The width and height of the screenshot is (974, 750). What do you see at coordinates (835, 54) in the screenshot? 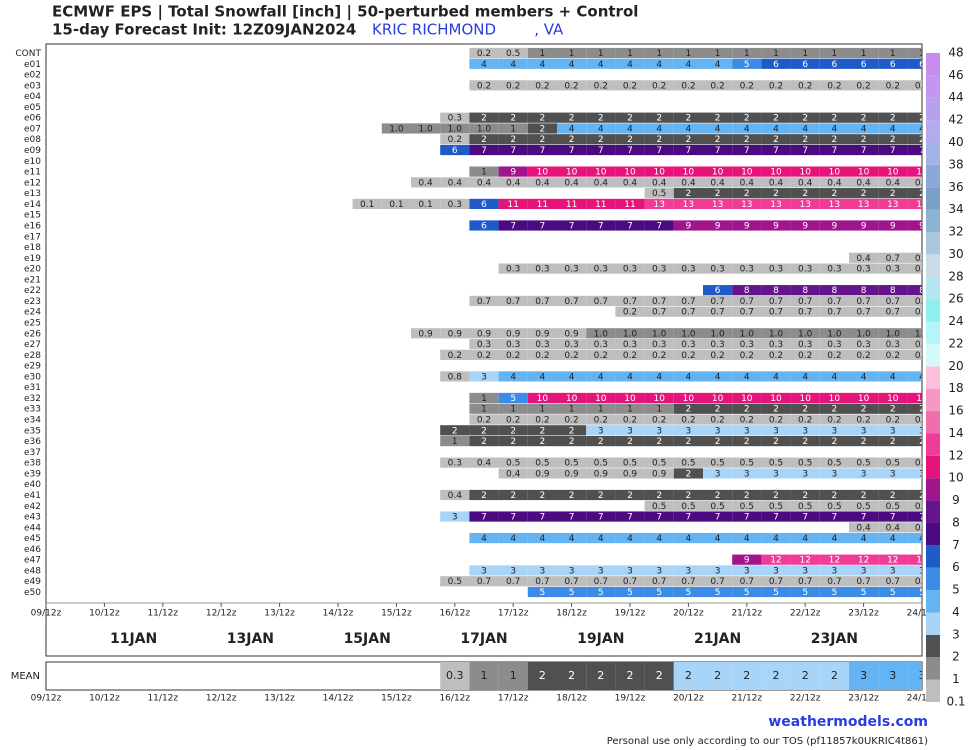
I see `cell-label: 1` at bounding box center [835, 54].